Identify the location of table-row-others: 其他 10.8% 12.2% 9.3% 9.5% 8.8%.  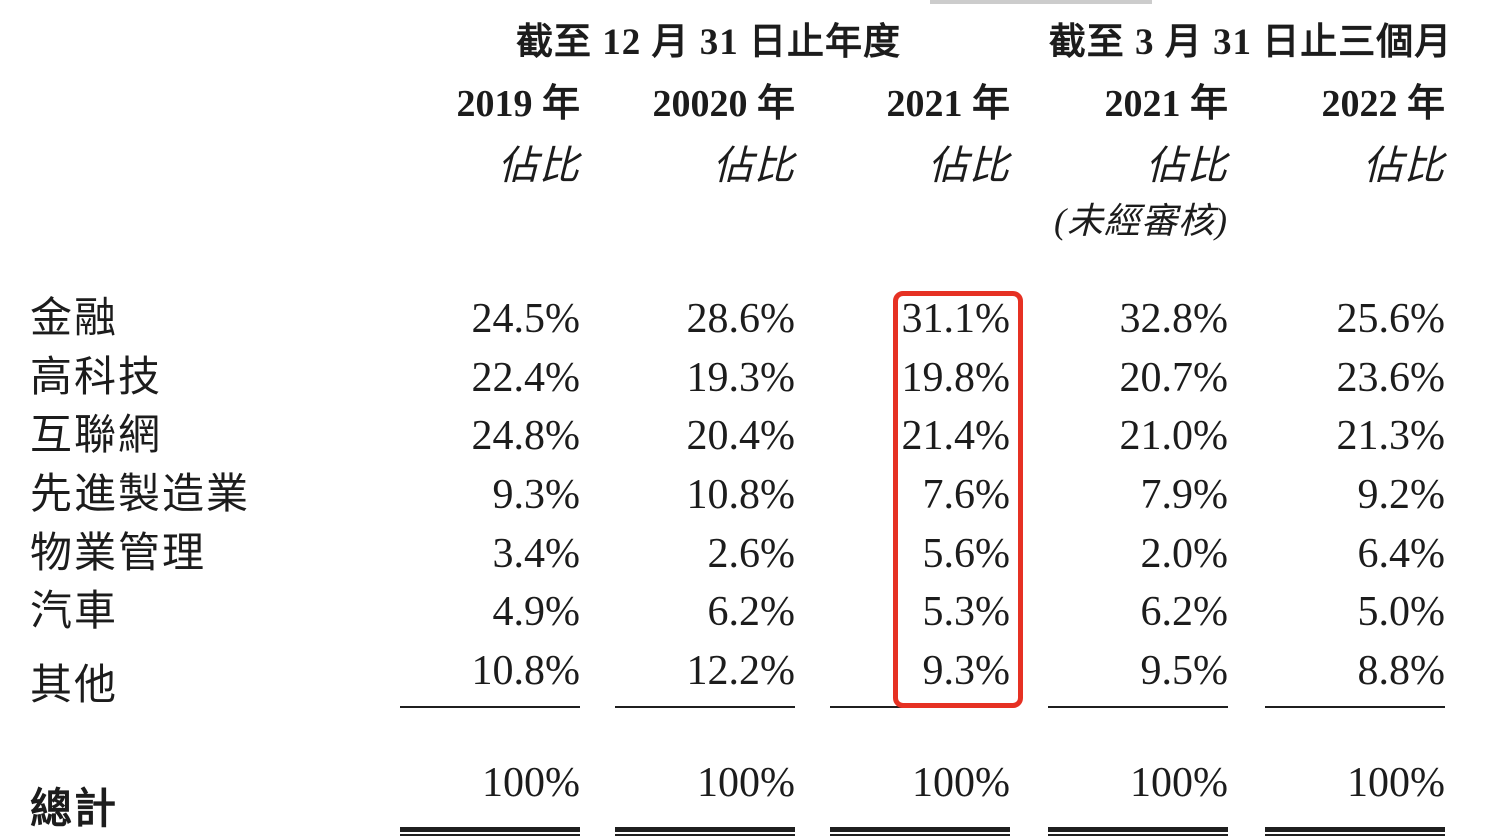
(722, 678).